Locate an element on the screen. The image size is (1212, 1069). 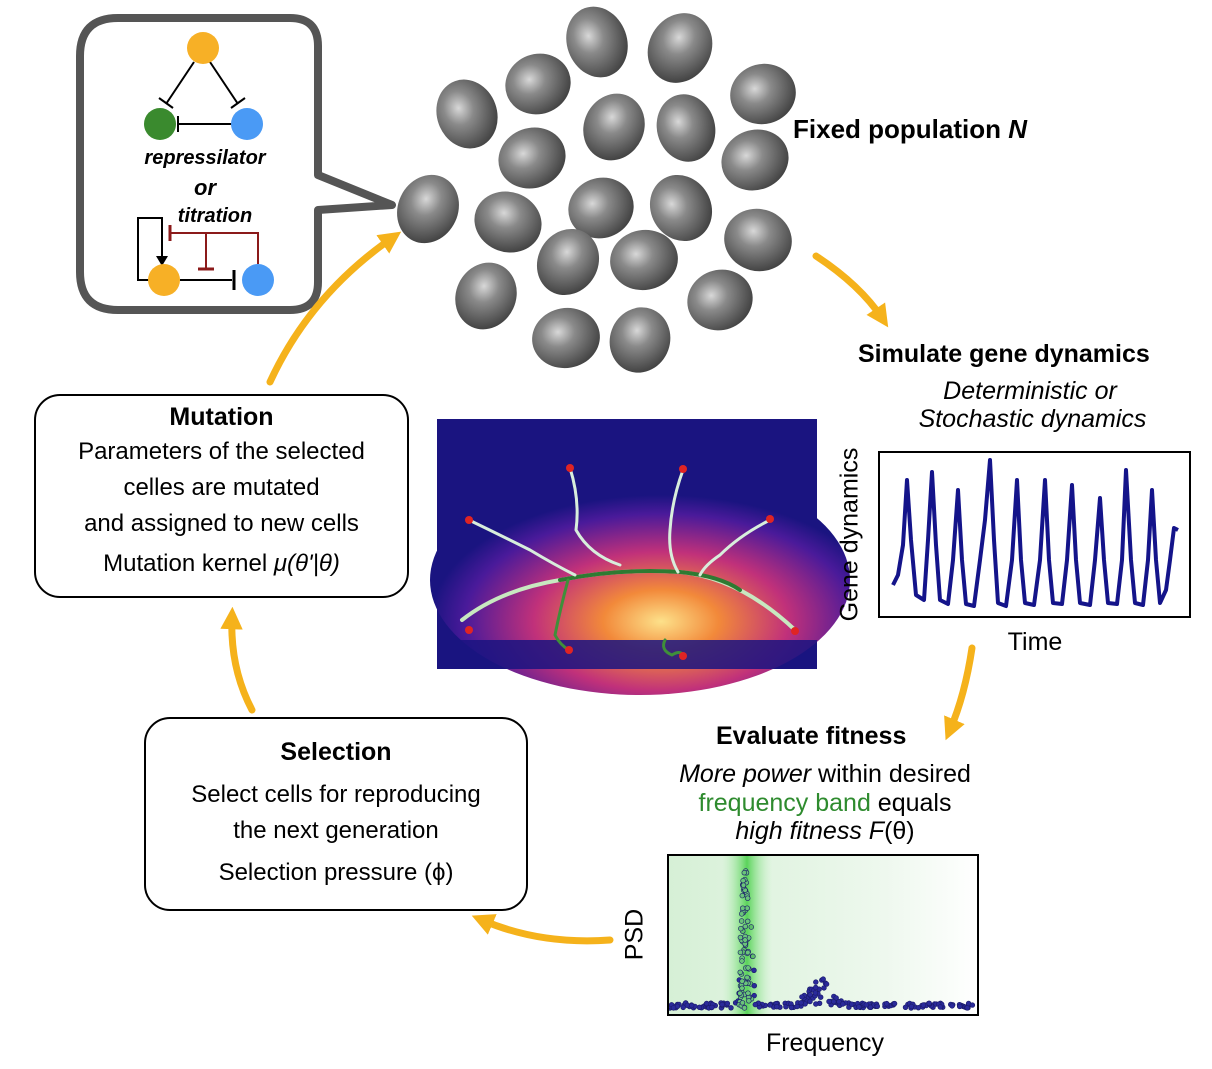
arrow-fitness-to-selection is located at coordinates (542, 929).